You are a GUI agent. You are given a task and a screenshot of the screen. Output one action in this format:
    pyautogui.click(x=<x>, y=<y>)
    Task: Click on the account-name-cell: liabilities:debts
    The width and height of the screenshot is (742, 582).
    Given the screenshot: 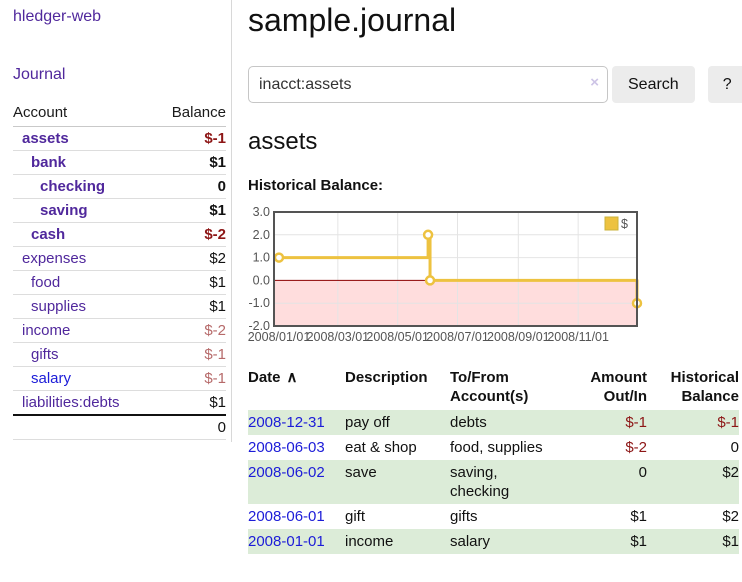 What is the action you would take?
    pyautogui.click(x=83, y=403)
    